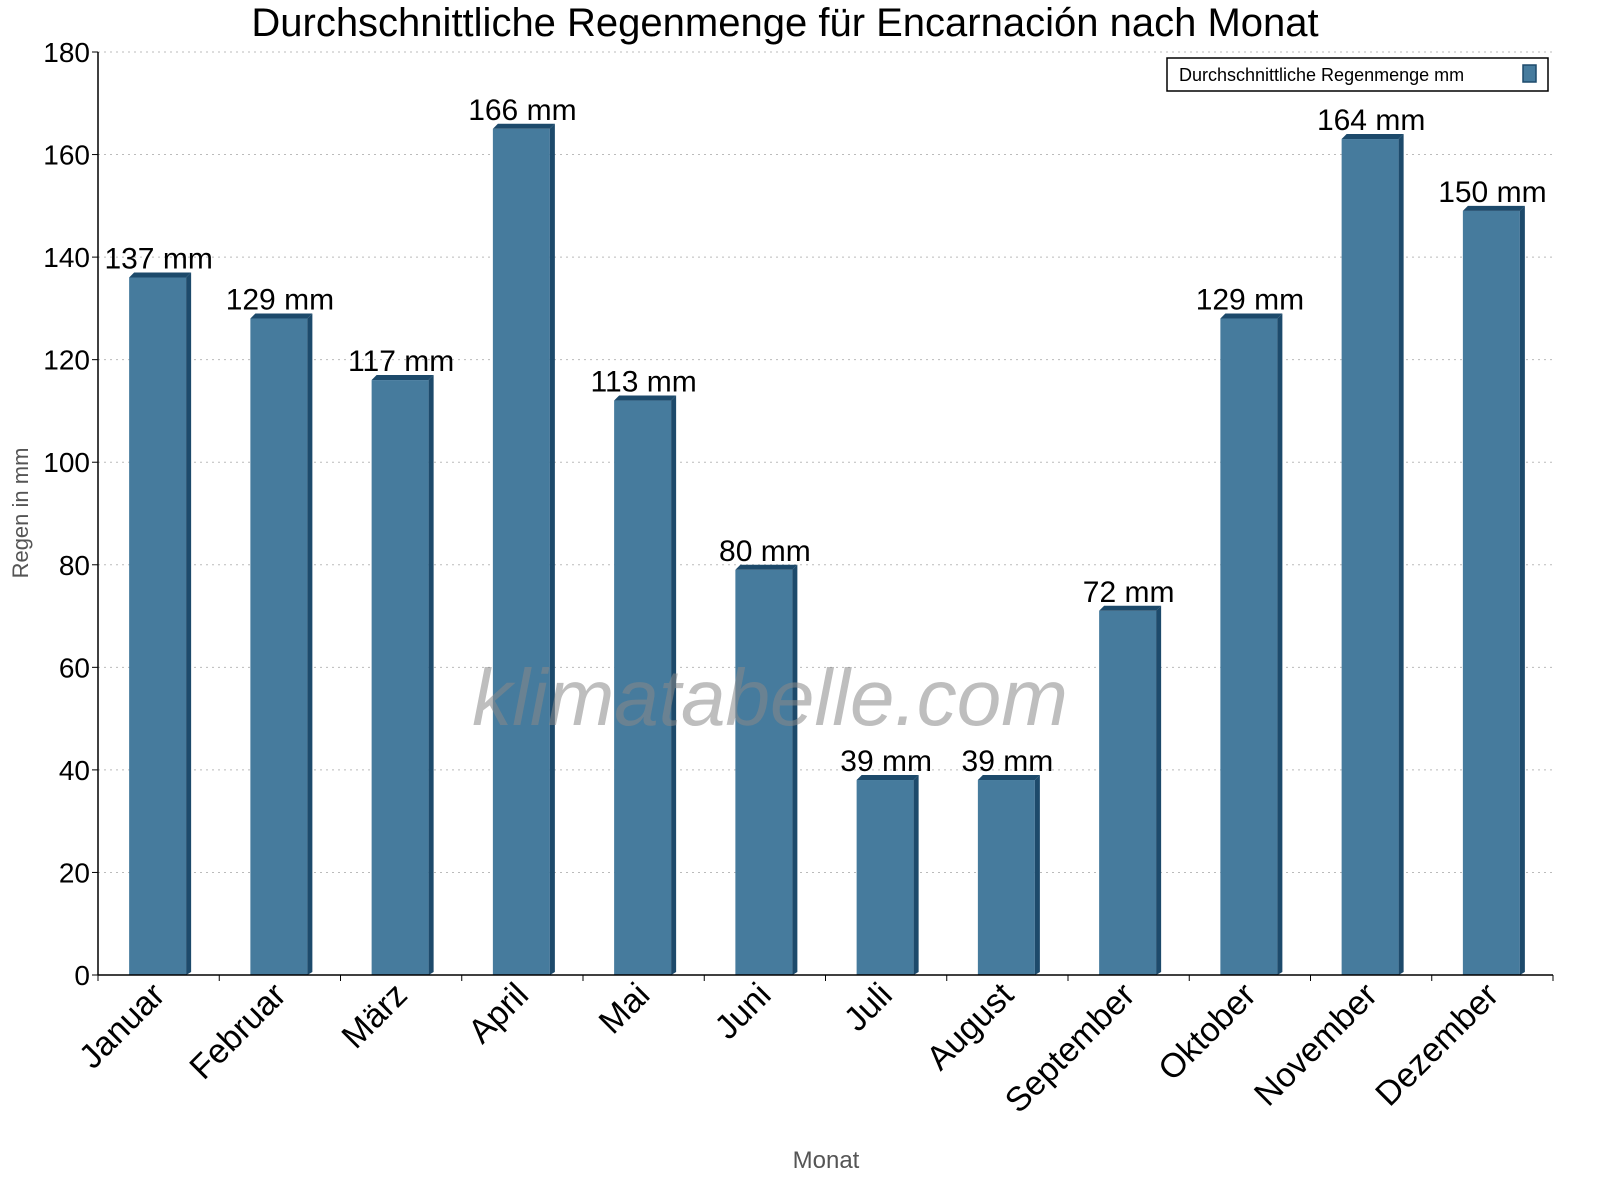 The height and width of the screenshot is (1200, 1600). I want to click on bar-märz, so click(402, 675).